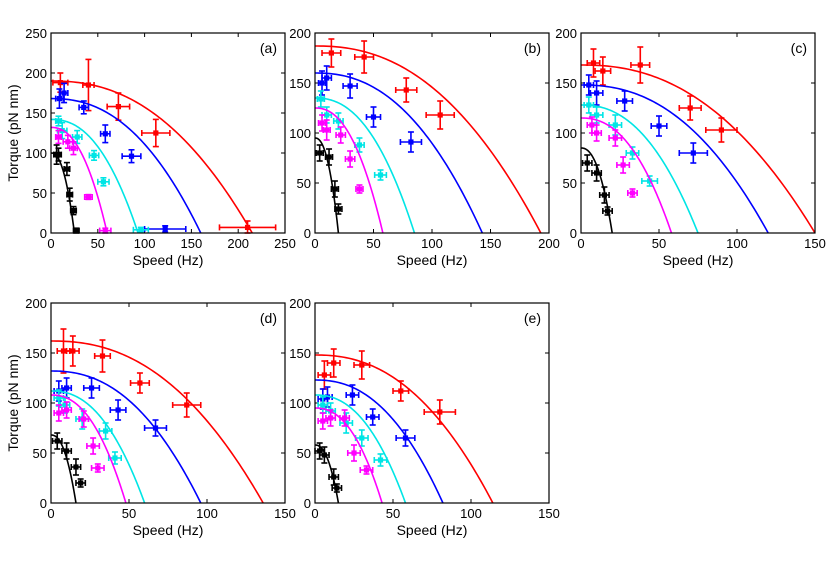 The width and height of the screenshot is (830, 573). What do you see at coordinates (98, 243) in the screenshot?
I see `x-tick-label: 50` at bounding box center [98, 243].